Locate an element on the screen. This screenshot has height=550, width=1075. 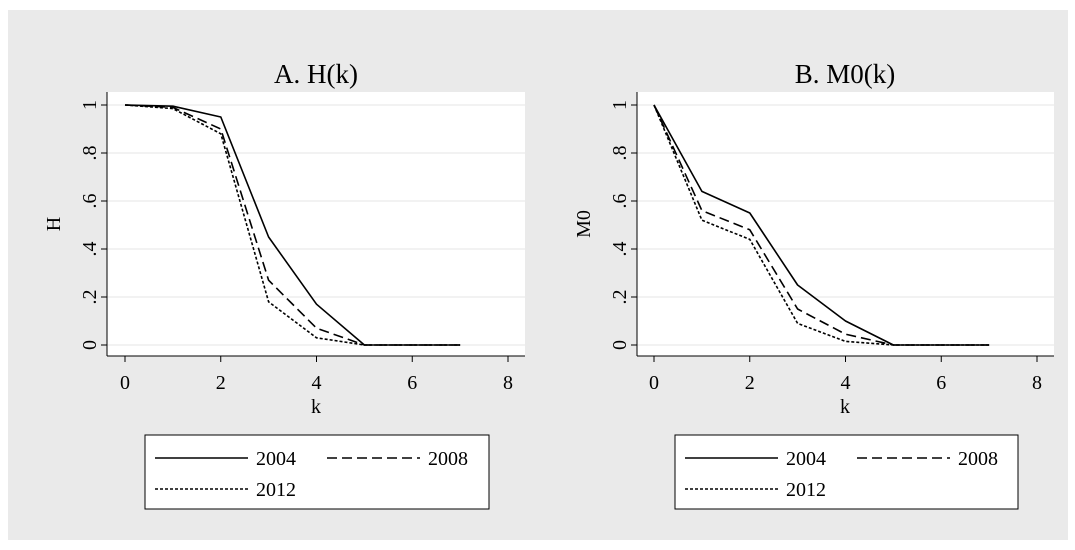
y-axis-label: H is located at coordinates (54, 224).